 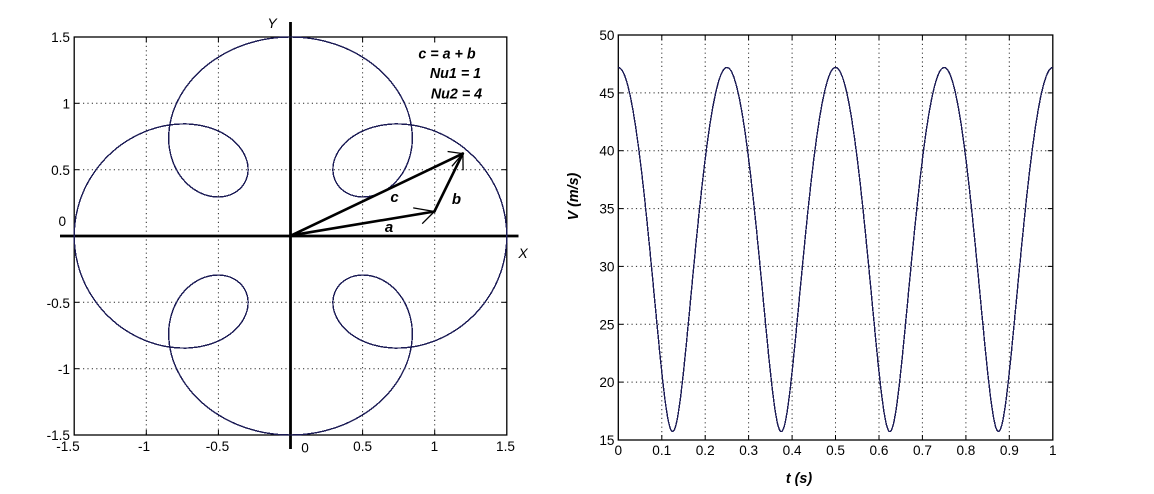 What do you see at coordinates (799, 479) in the screenshot?
I see `svg-text: t (s)` at bounding box center [799, 479].